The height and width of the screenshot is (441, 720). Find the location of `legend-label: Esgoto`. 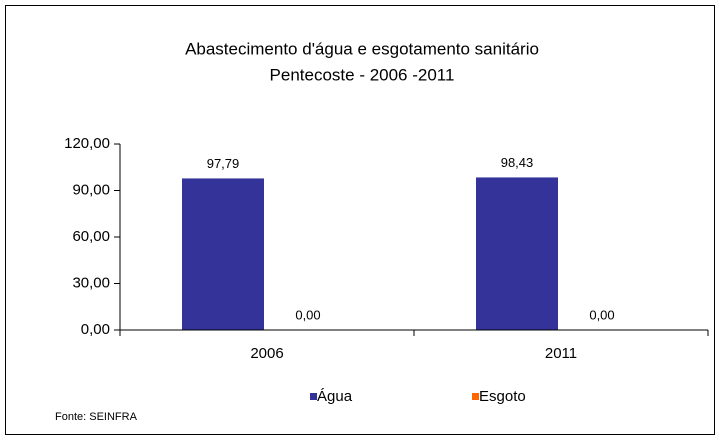

legend-label: Esgoto is located at coordinates (502, 396).